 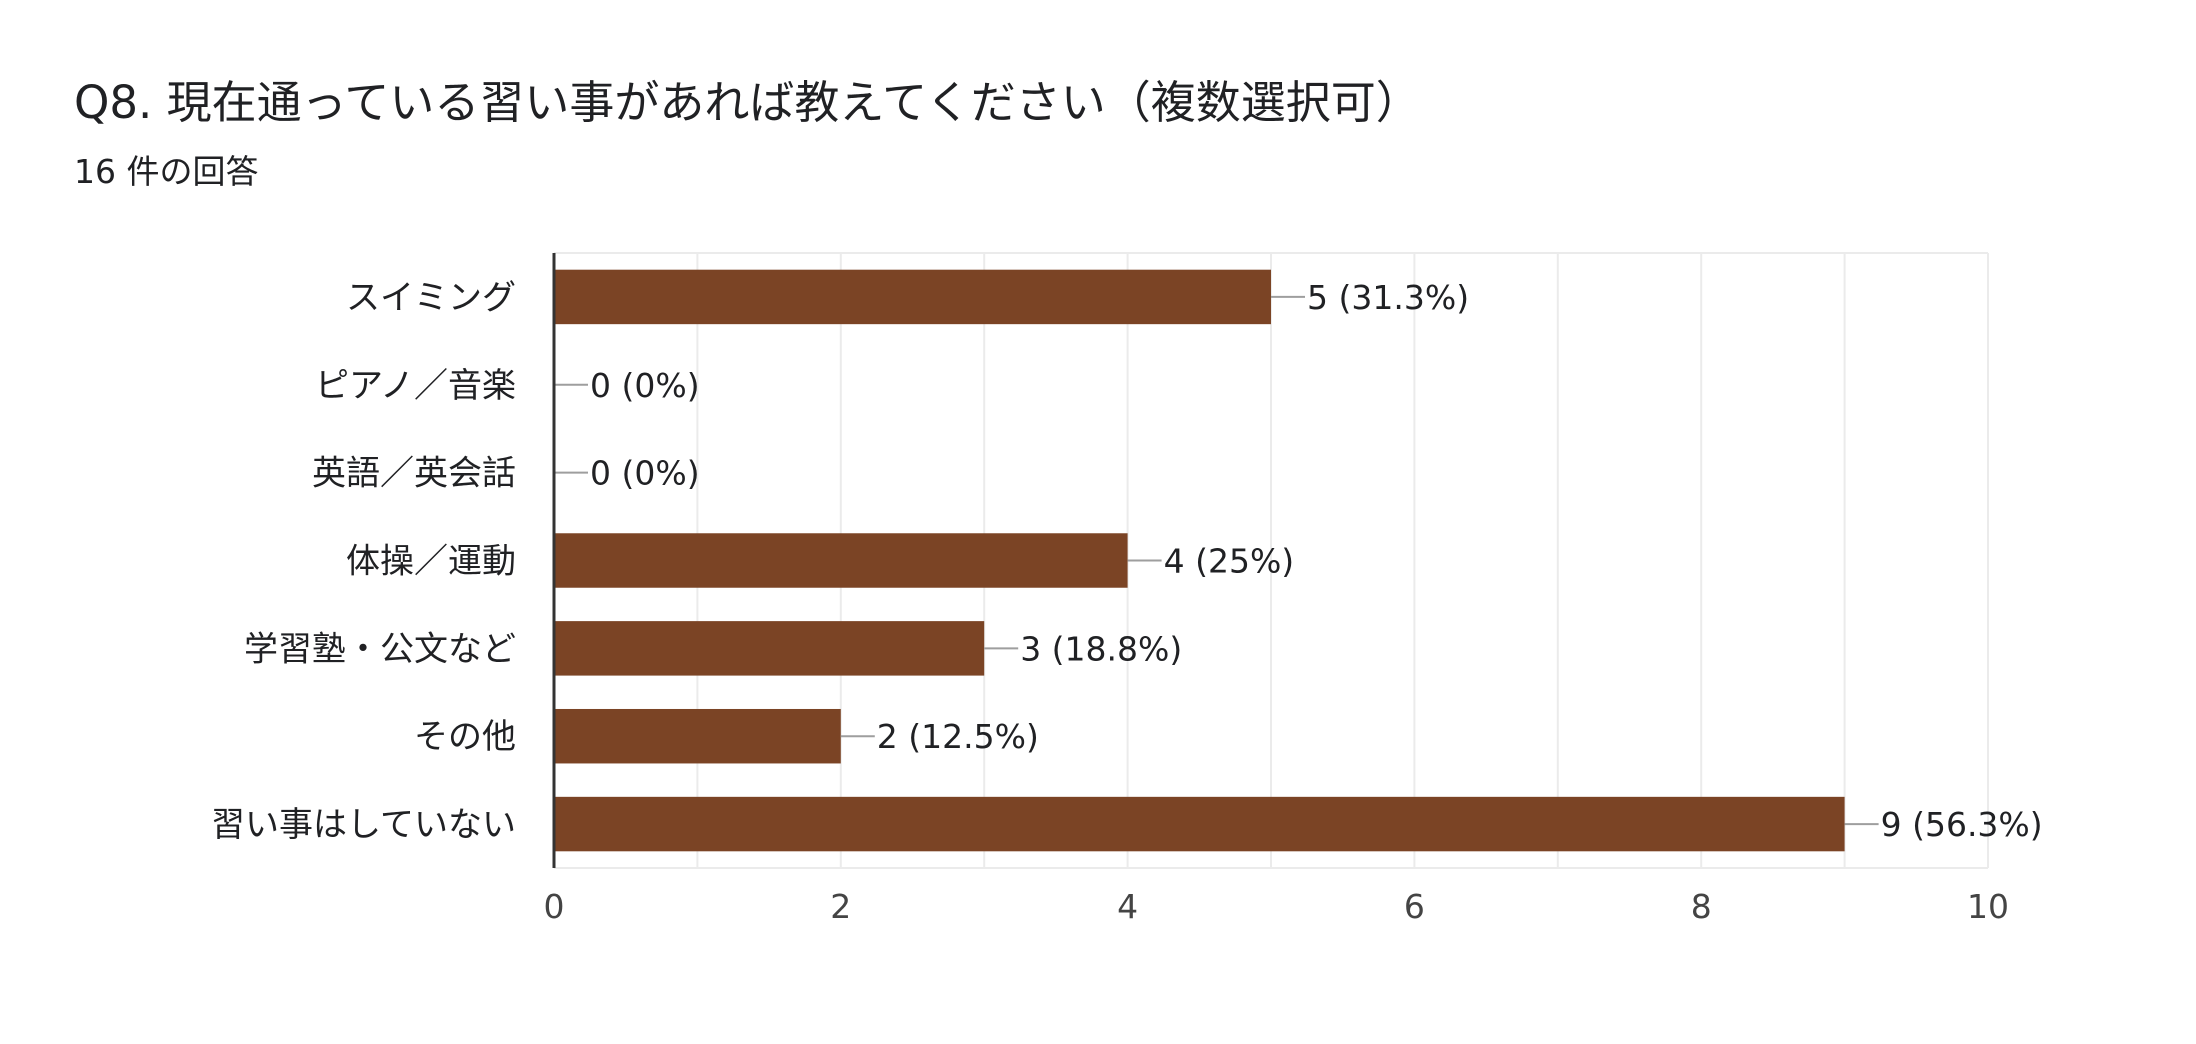 I want to click on x-tick-label: 0, so click(x=554, y=906).